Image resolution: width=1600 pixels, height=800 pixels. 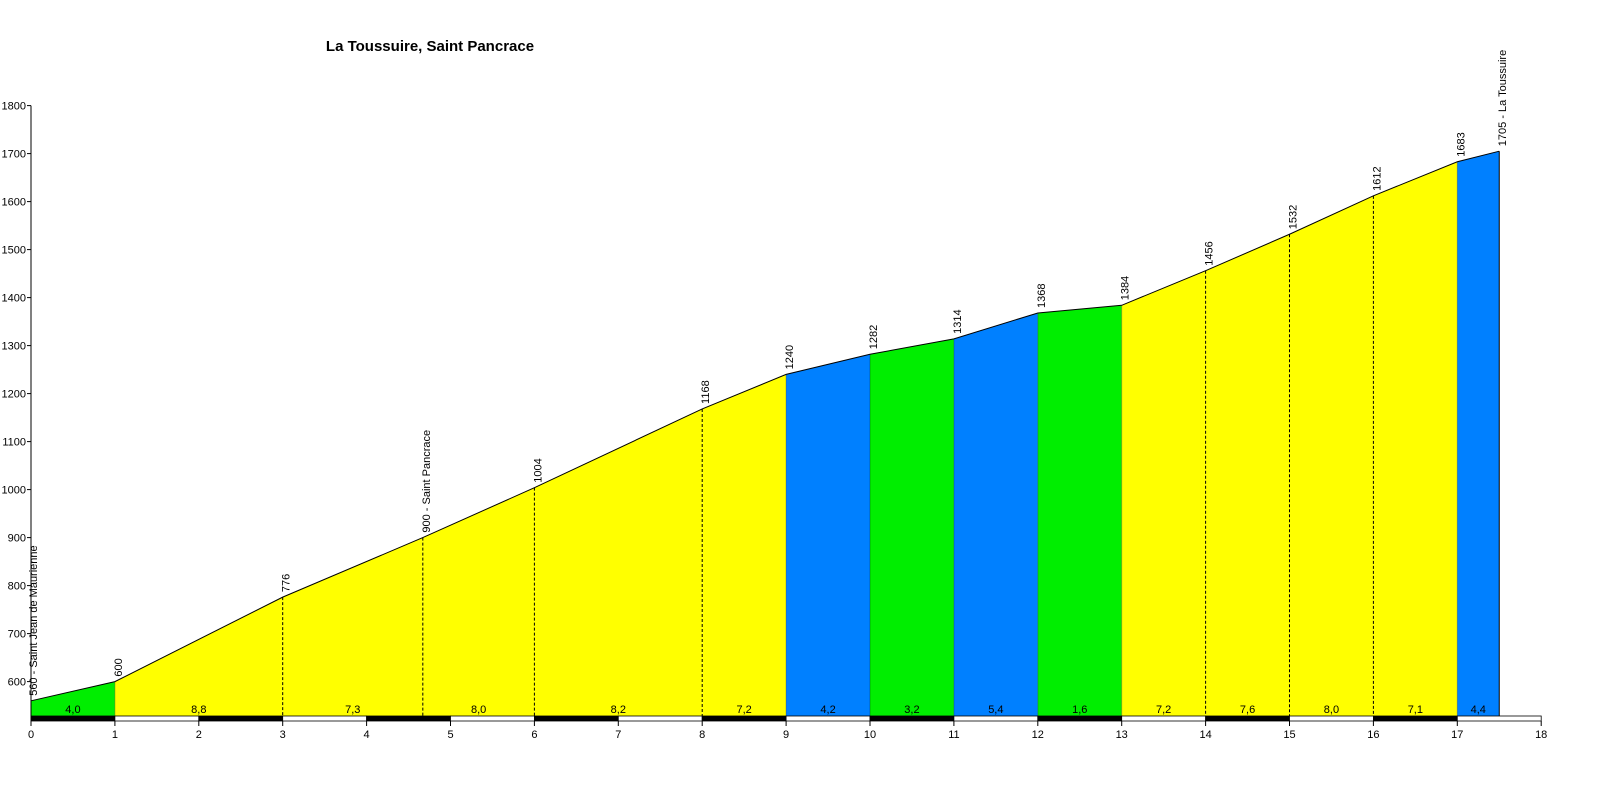 What do you see at coordinates (786, 735) in the screenshot?
I see `x-tick-label-9: 9` at bounding box center [786, 735].